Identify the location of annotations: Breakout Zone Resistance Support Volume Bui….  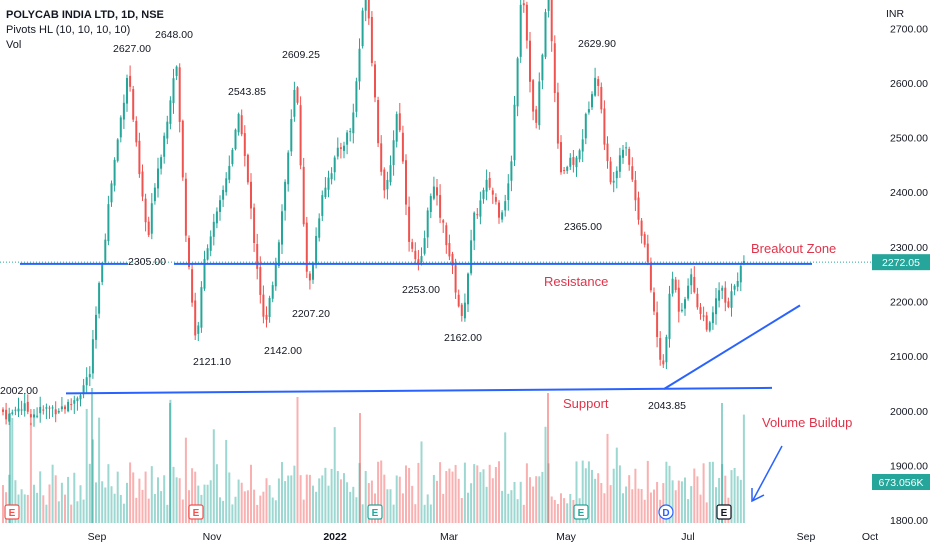
(698, 335).